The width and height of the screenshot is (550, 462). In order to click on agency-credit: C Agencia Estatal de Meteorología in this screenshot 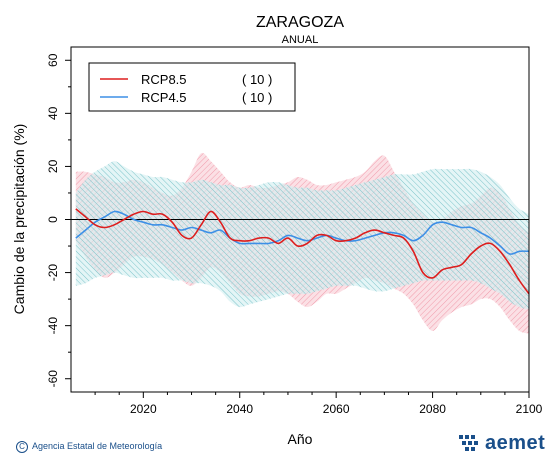, I will do `click(89, 447)`.